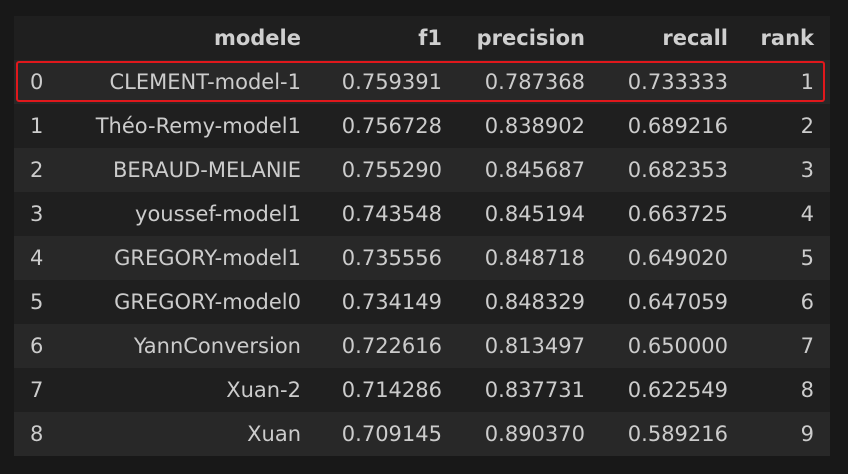 This screenshot has width=848, height=474. I want to click on cell-recall: 0.650000, so click(677, 346).